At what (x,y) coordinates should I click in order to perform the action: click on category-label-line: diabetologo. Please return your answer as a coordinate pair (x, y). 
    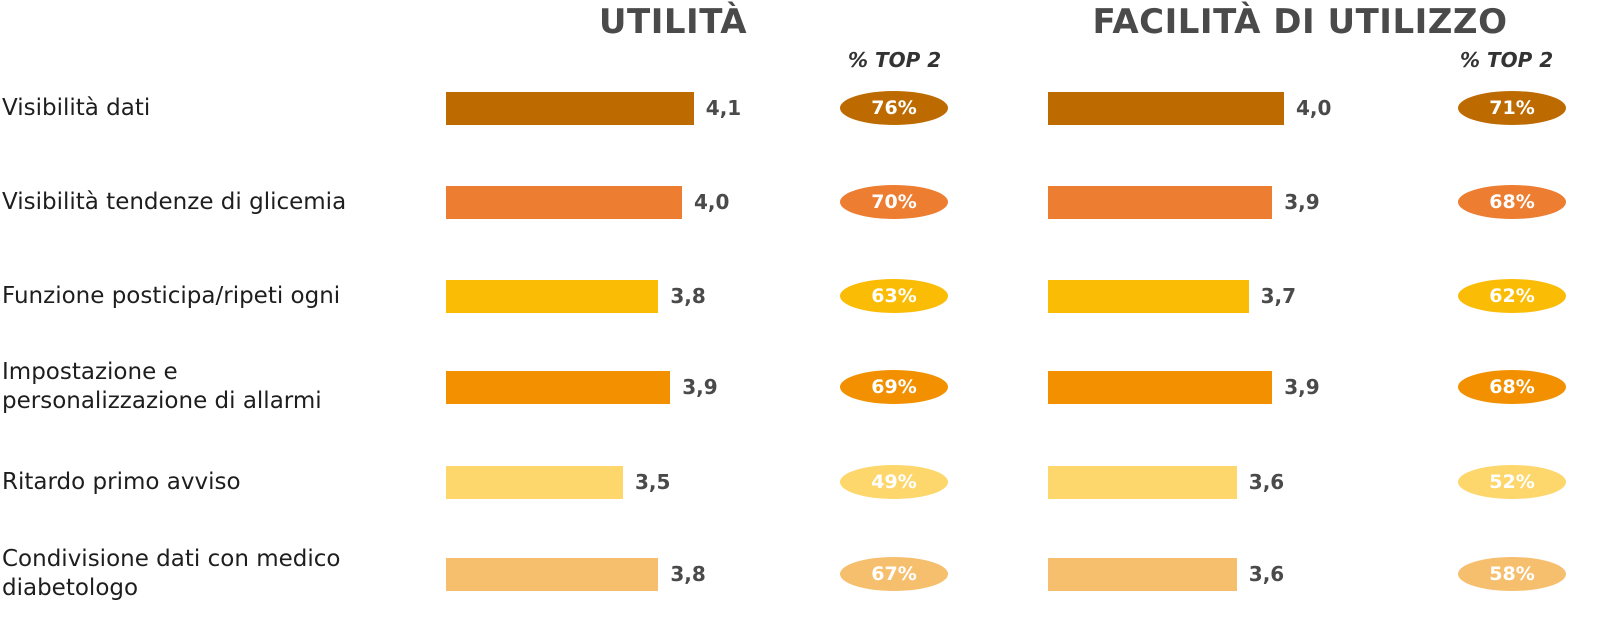
    Looking at the image, I should click on (70, 588).